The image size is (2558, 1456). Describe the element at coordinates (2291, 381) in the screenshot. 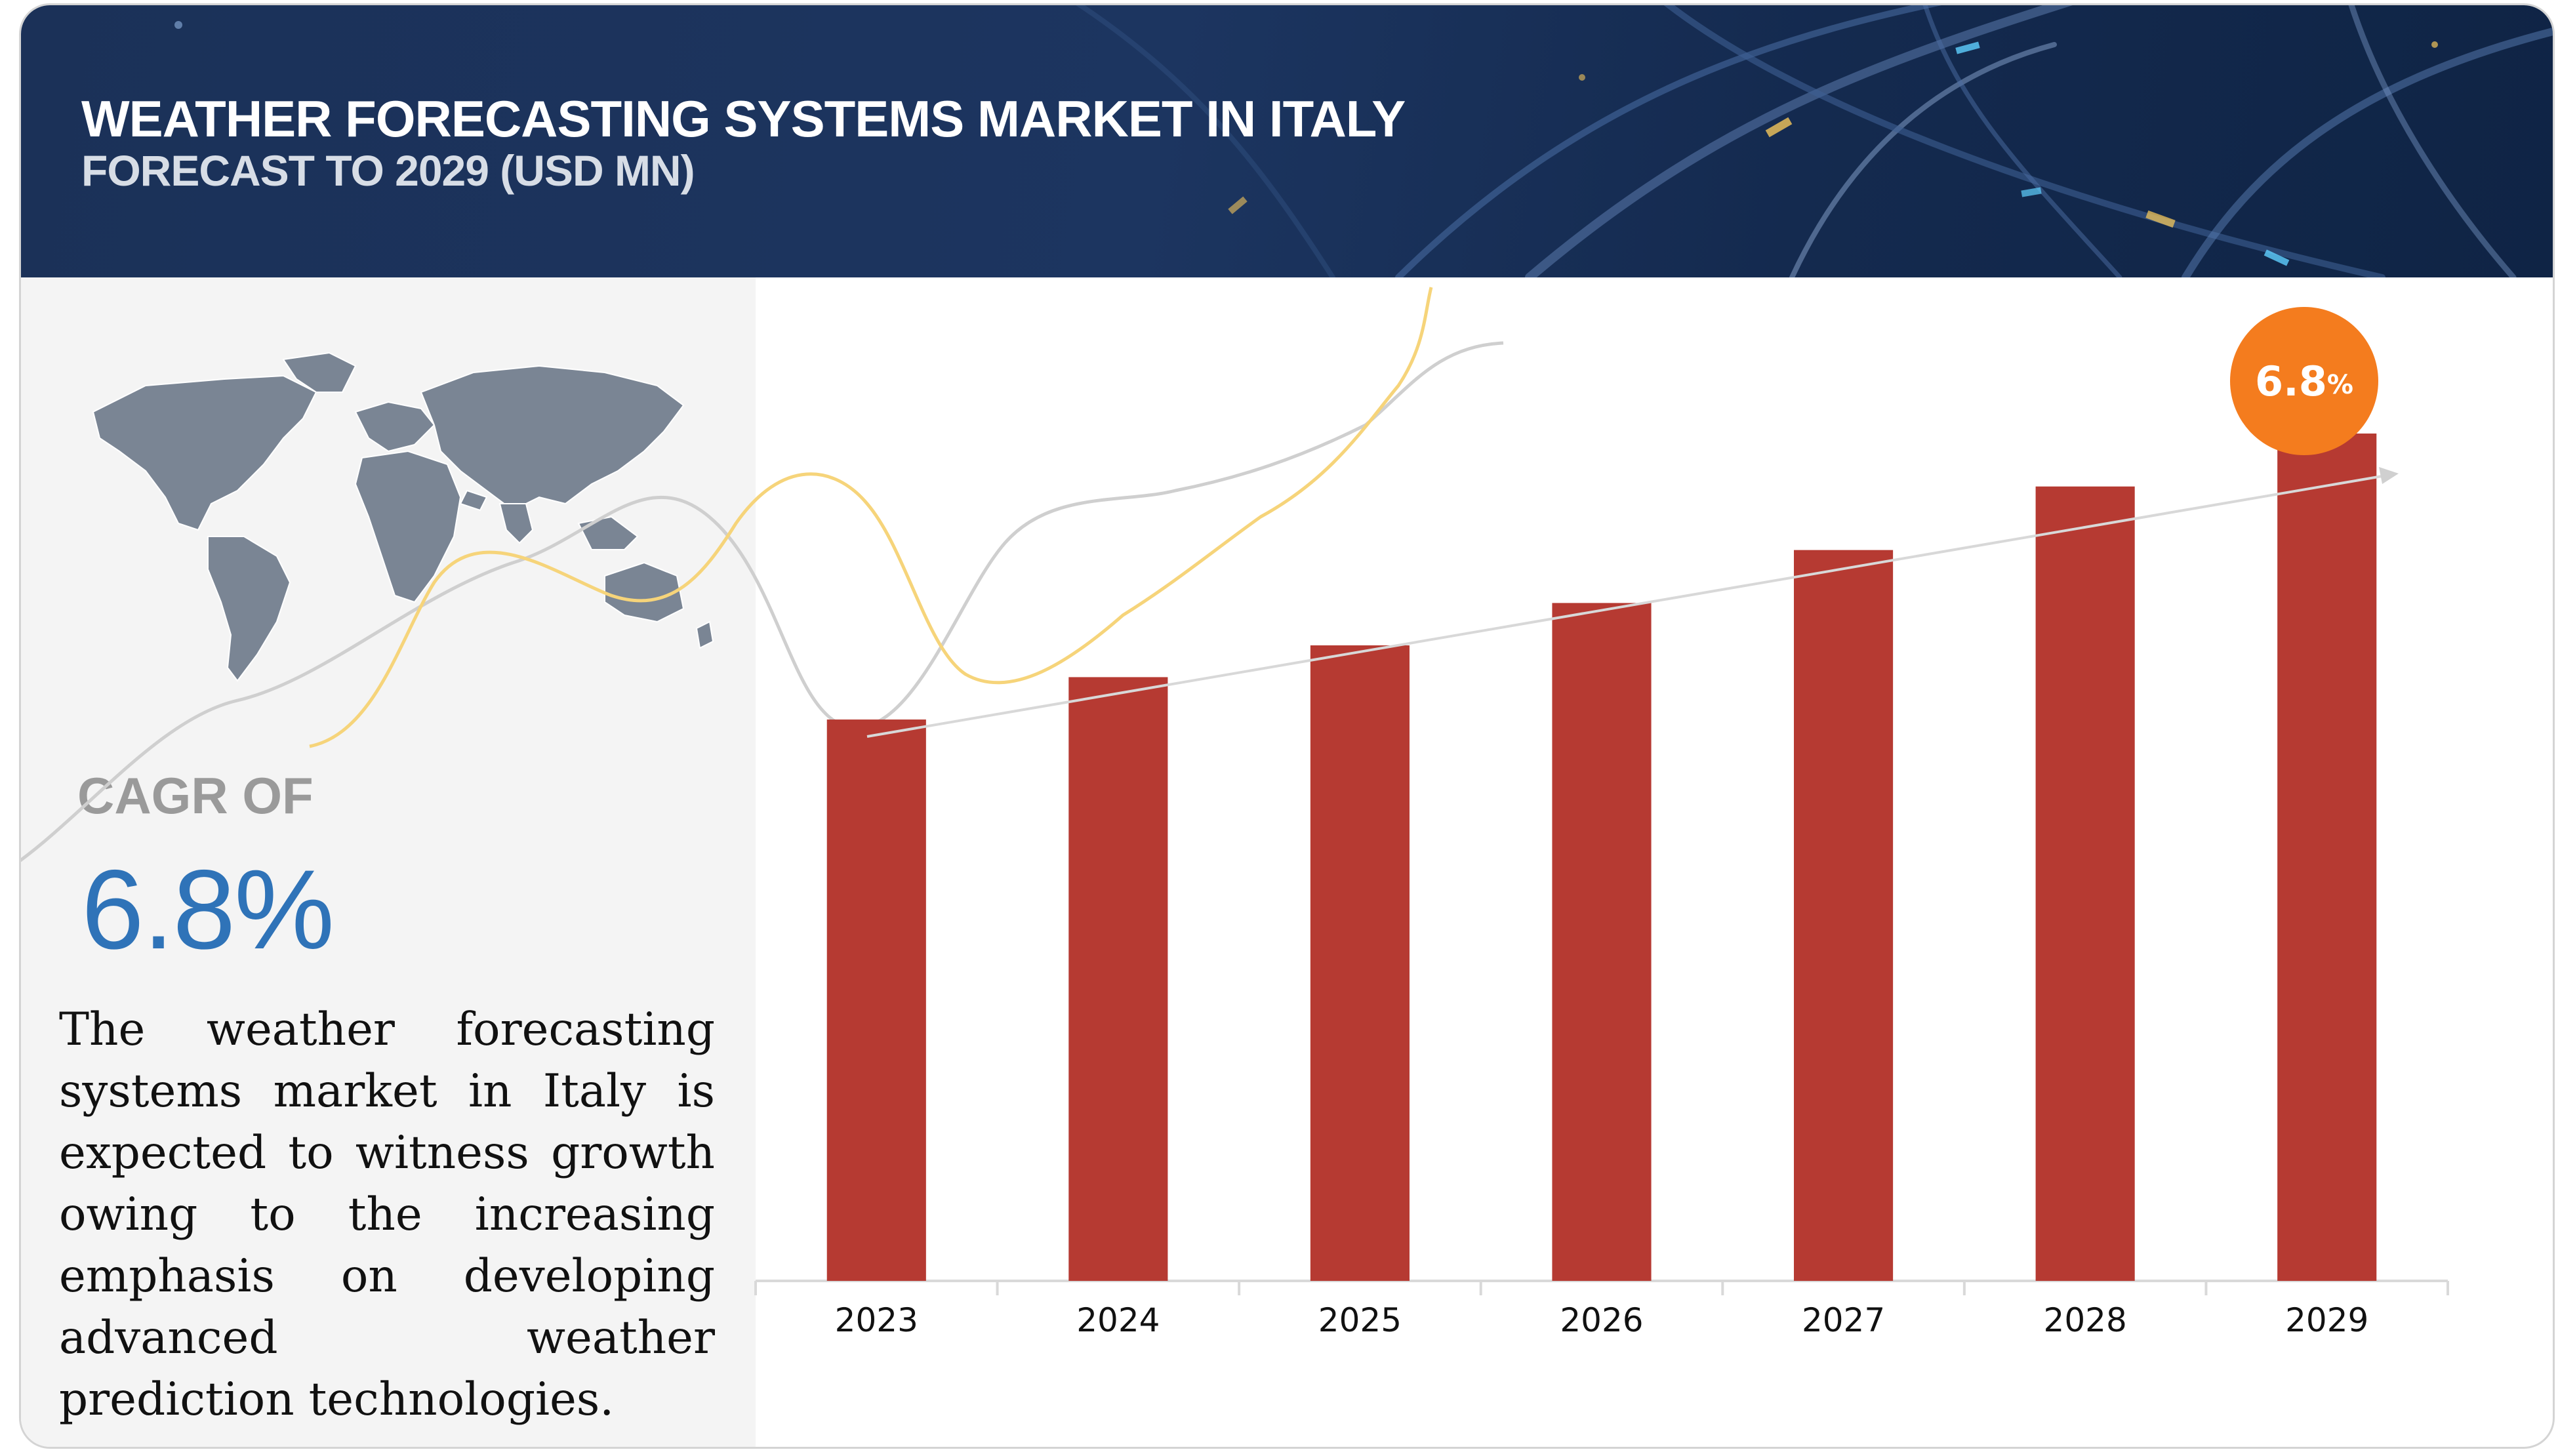

I see `callout-value: 6.8` at that location.